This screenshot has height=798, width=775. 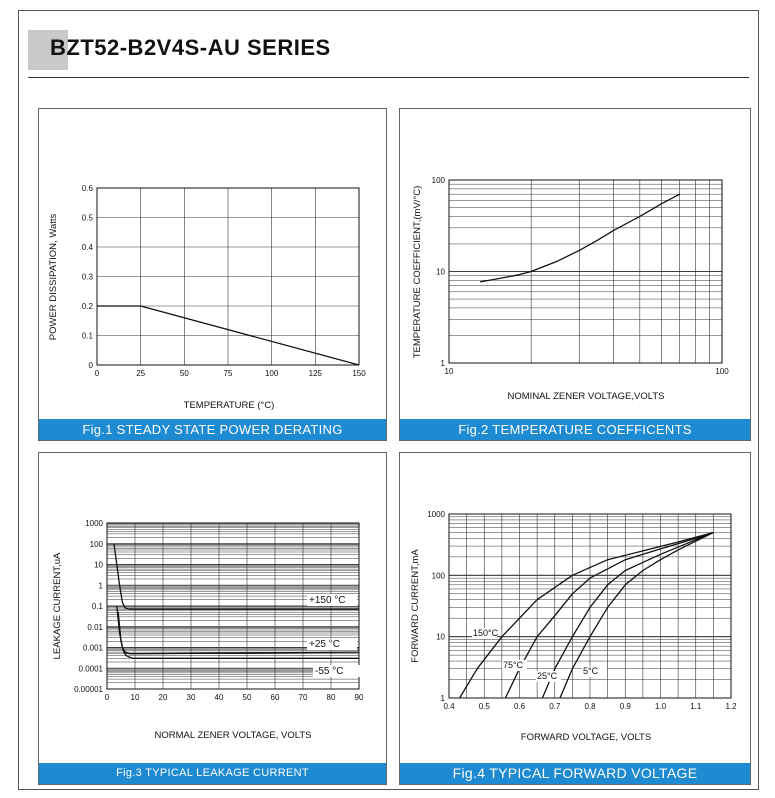 I want to click on y-tick-label: 0, so click(x=91, y=365).